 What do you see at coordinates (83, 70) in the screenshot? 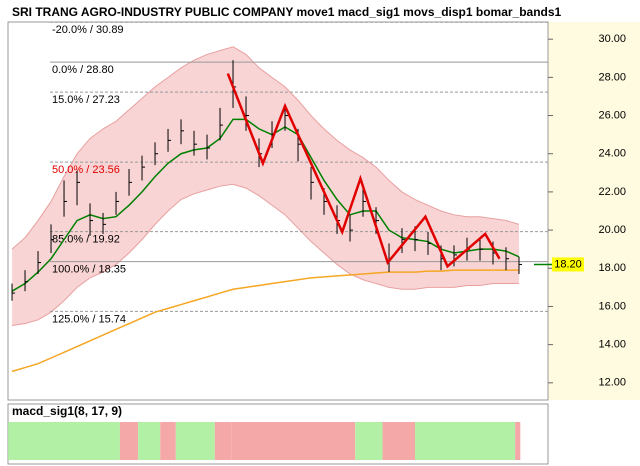
I see `level-label: 0.0% / 28.80` at bounding box center [83, 70].